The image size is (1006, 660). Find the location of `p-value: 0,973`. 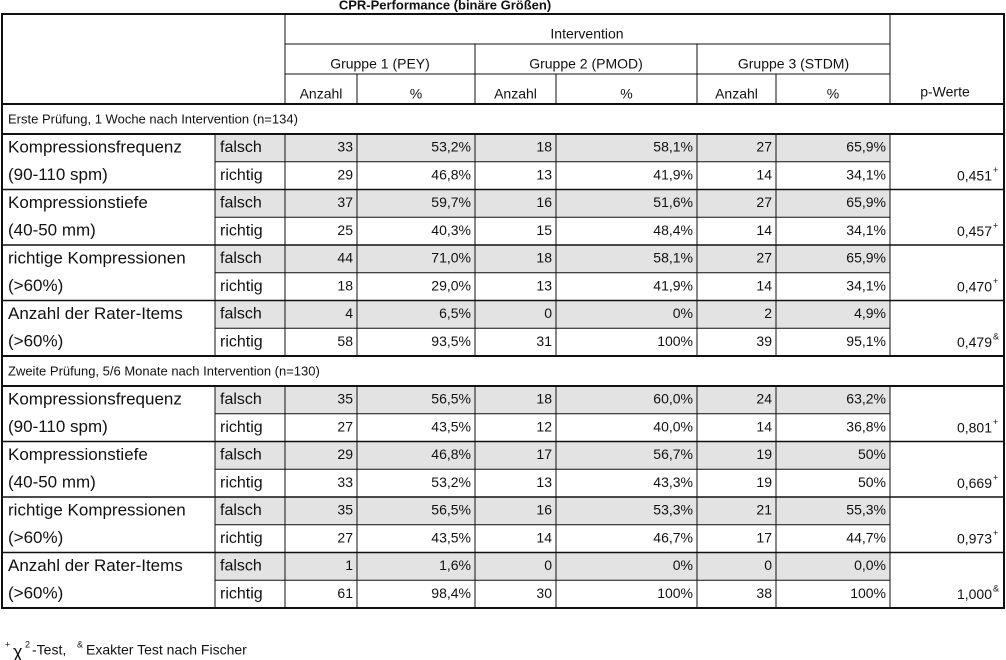

p-value: 0,973 is located at coordinates (974, 538).